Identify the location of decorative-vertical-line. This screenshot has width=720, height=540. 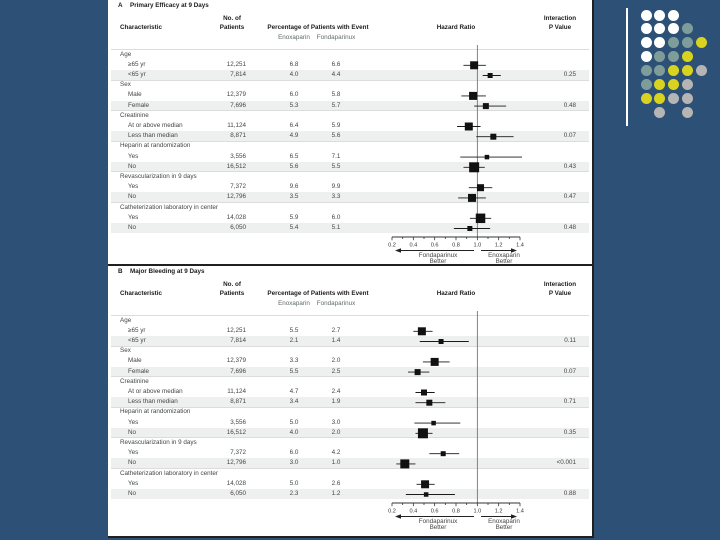
(627, 67).